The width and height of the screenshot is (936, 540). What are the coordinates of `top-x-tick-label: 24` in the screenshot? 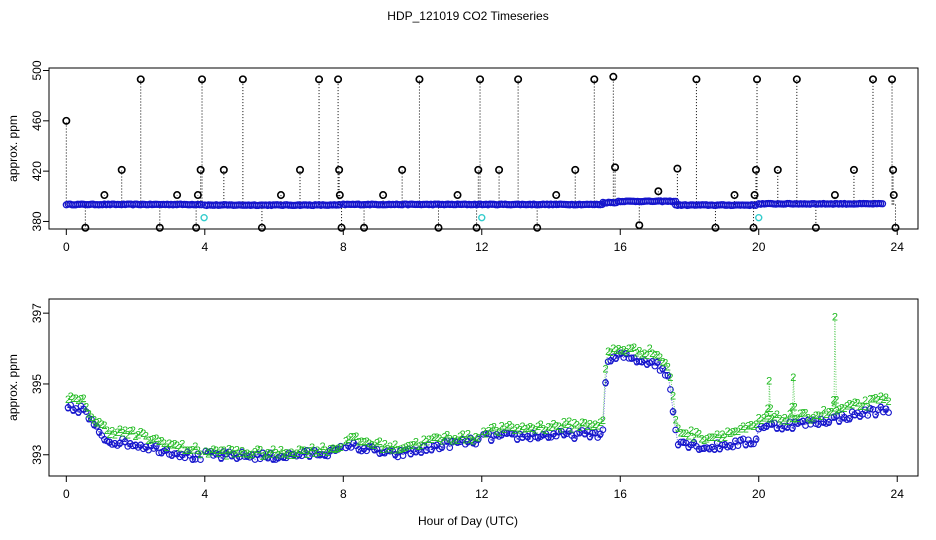 It's located at (898, 247).